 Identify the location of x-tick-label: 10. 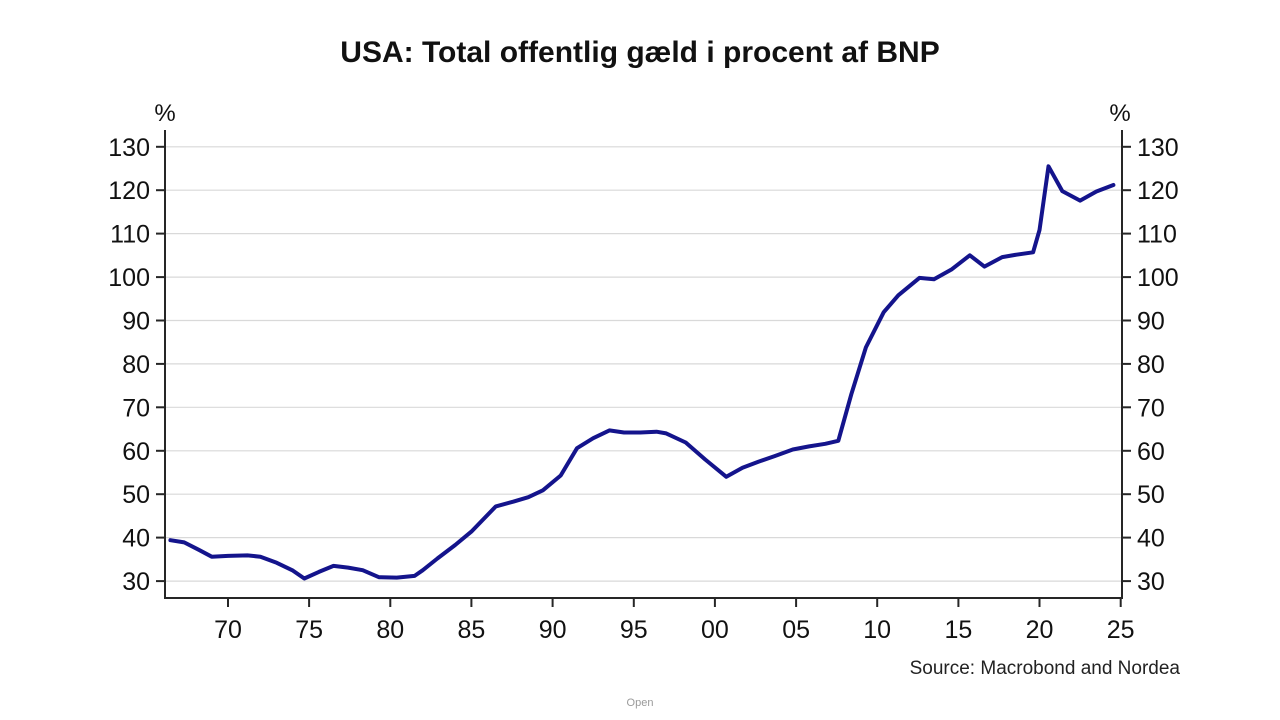
(877, 630).